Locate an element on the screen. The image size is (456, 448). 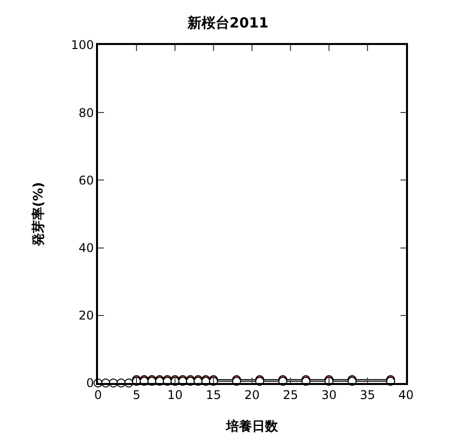
x-tick-label: 20 is located at coordinates (252, 395).